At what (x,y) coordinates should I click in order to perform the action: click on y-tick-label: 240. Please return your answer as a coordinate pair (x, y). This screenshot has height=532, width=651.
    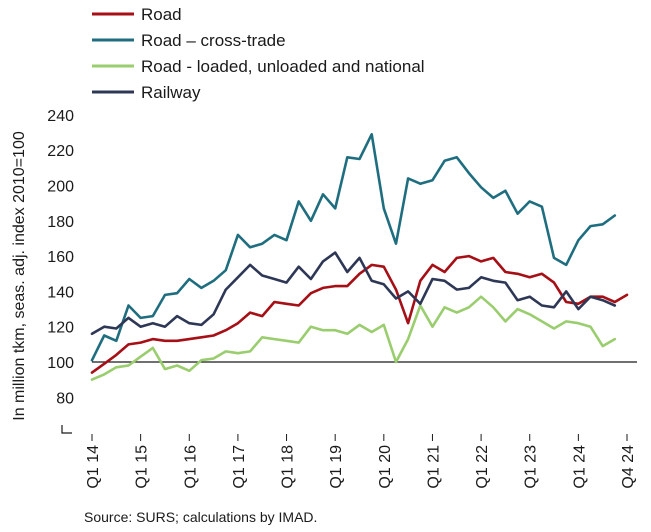
    Looking at the image, I should click on (60, 116).